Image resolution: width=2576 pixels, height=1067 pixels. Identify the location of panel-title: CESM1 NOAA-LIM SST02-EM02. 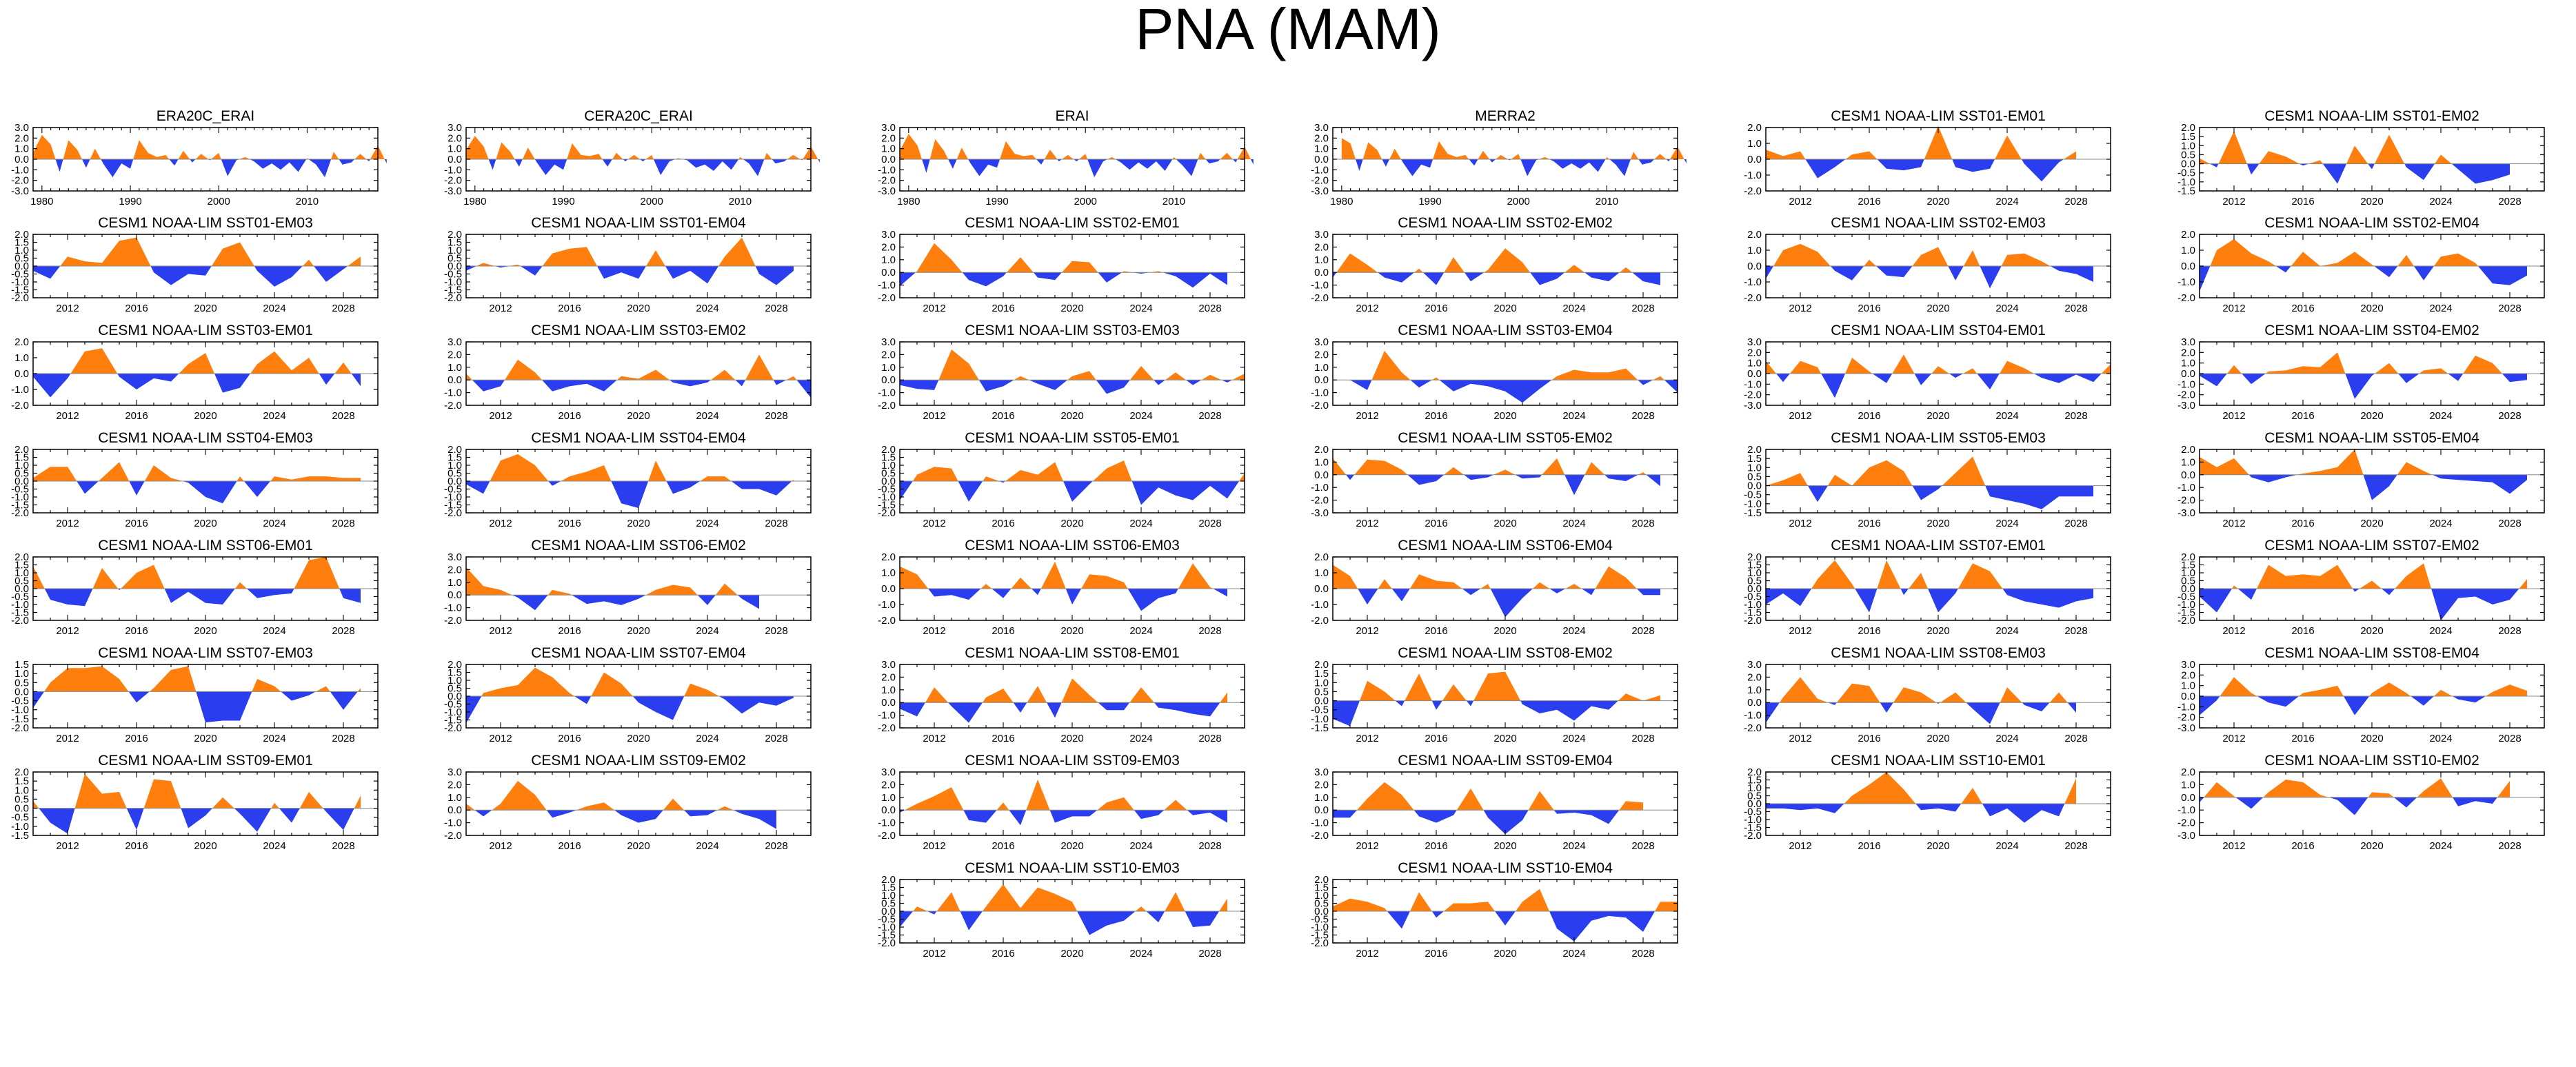
(1505, 223).